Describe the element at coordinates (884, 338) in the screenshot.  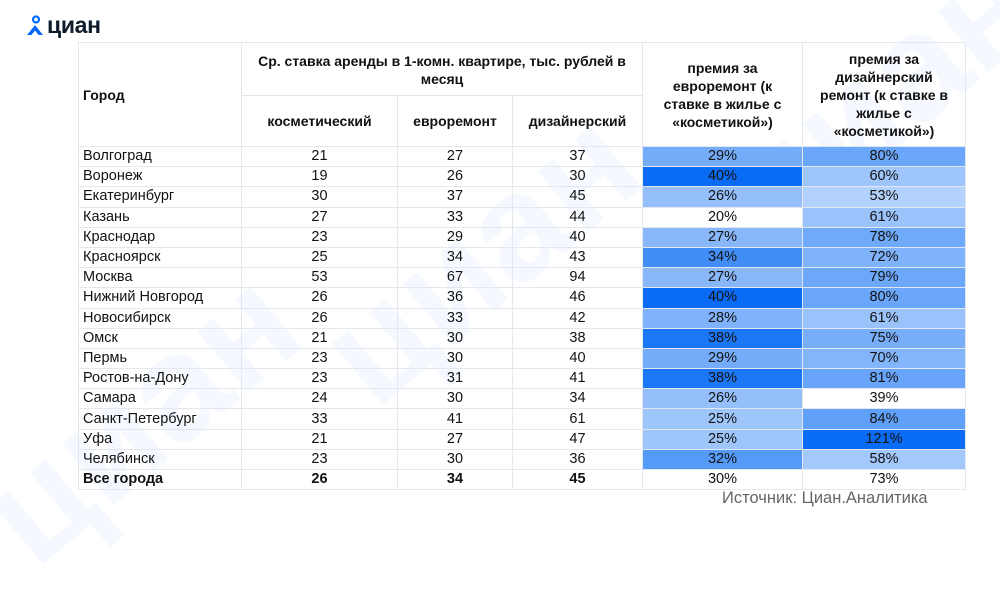
I see `premium-designer-cell: 75%` at that location.